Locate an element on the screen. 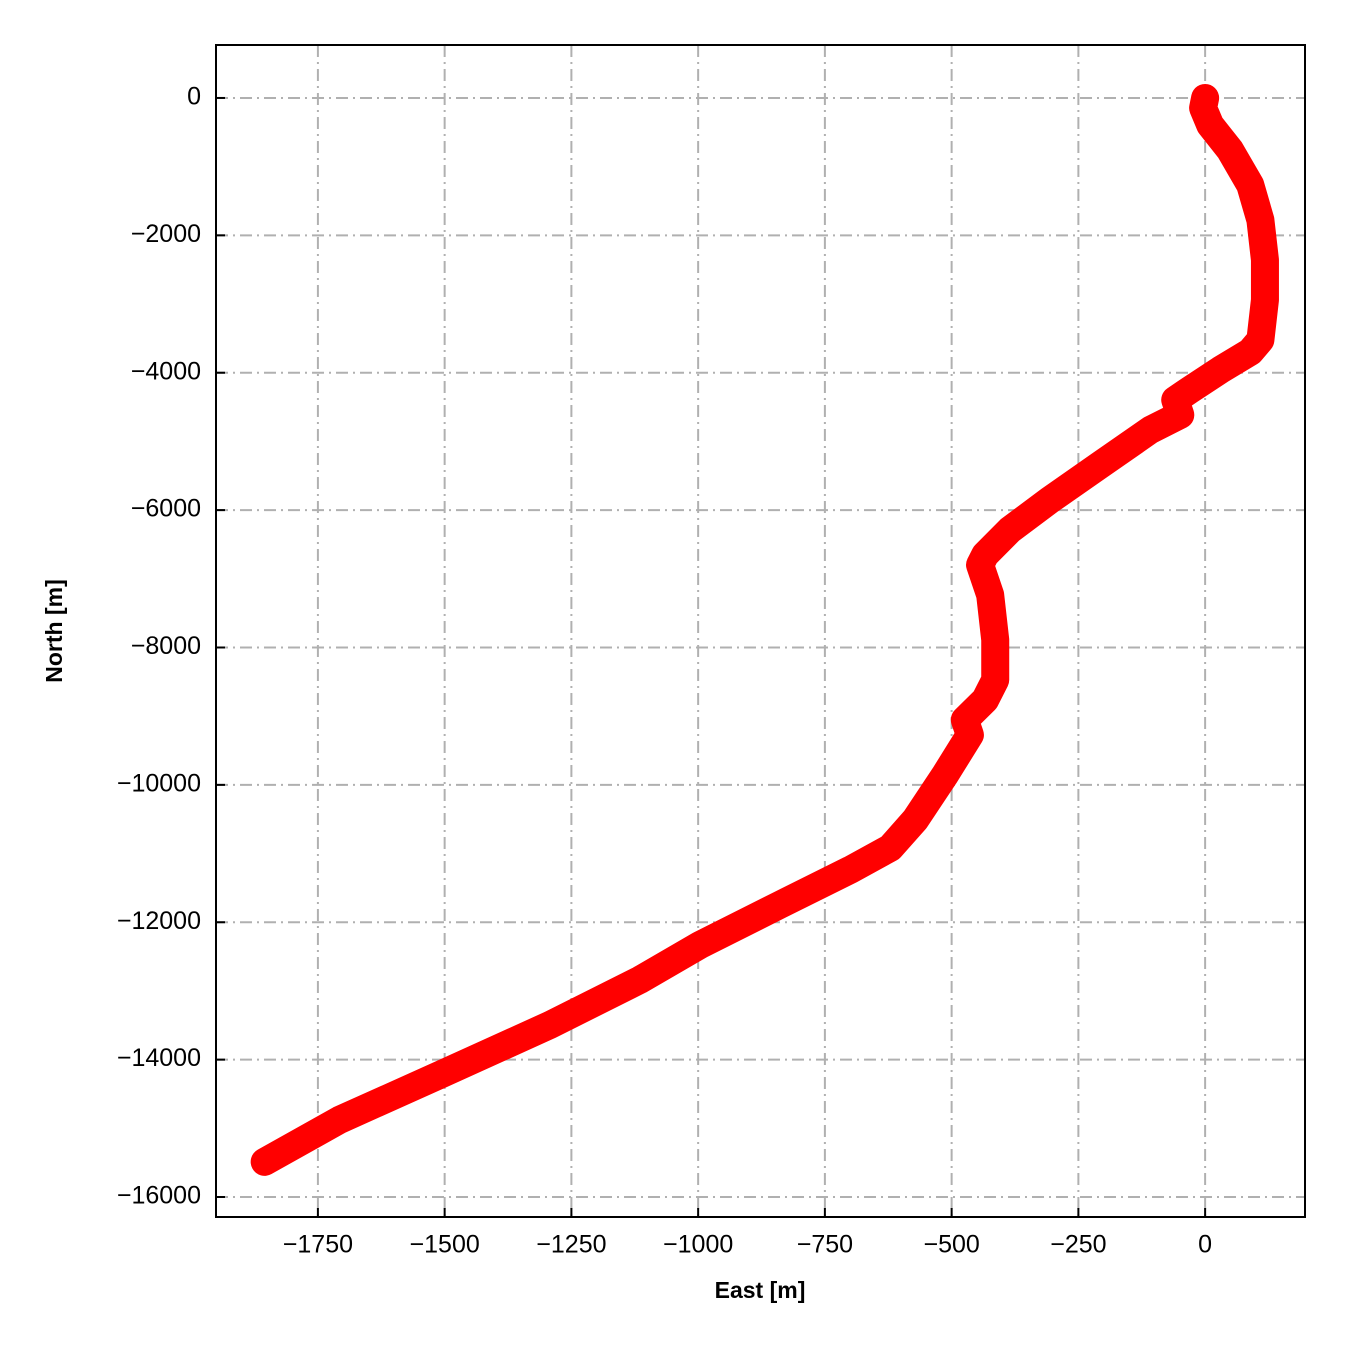 The height and width of the screenshot is (1355, 1350). x-tick-label: −250 is located at coordinates (1078, 1245).